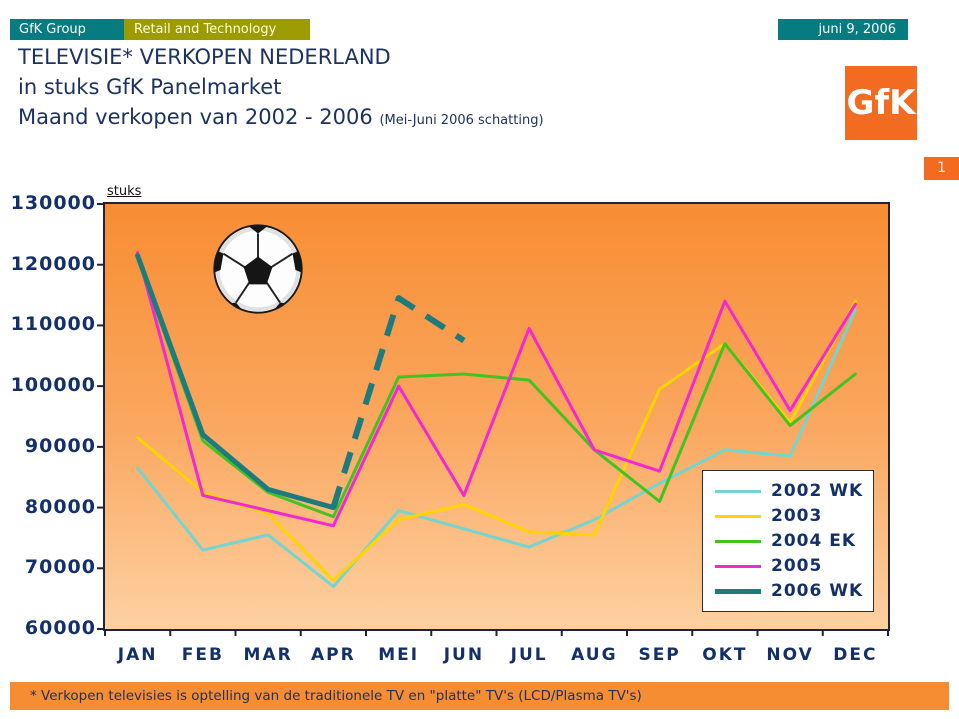 The image size is (959, 719). Describe the element at coordinates (235, 382) in the screenshot. I see `line-2006-wk-actual` at that location.